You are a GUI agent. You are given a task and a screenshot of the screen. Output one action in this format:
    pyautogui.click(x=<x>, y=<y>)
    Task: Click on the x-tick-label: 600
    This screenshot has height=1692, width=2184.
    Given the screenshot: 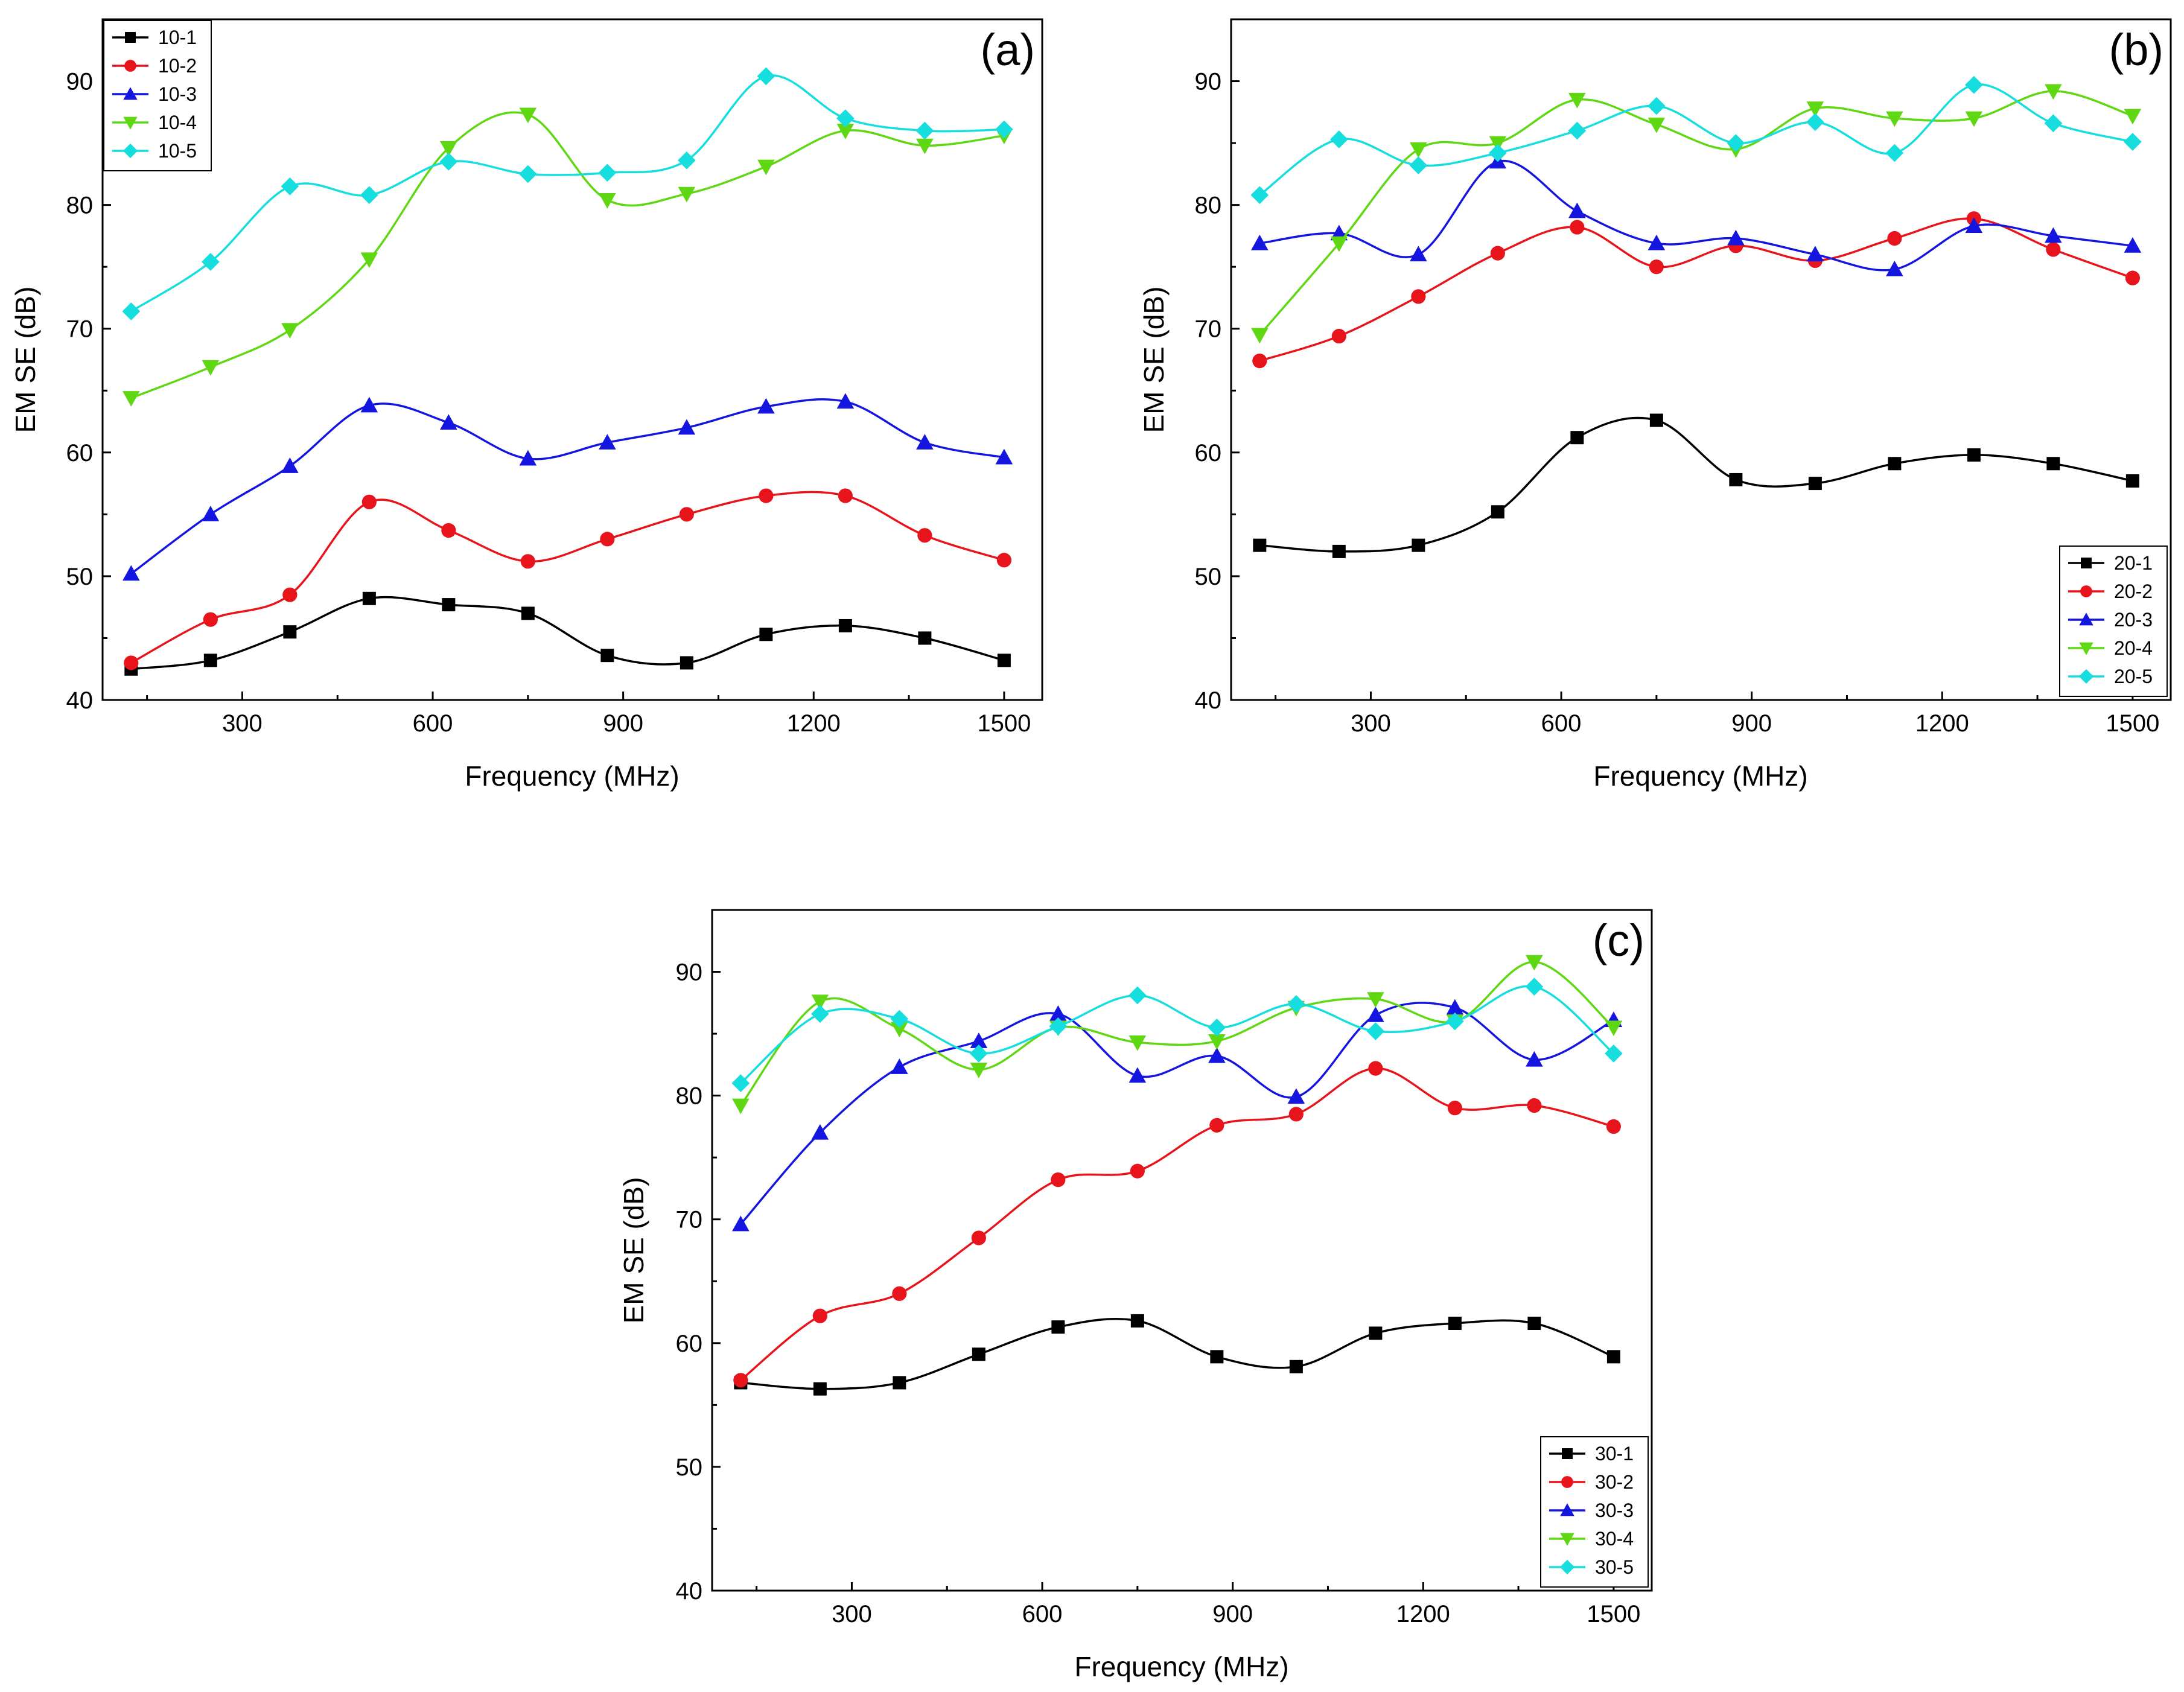 What is the action you would take?
    pyautogui.click(x=1043, y=1614)
    